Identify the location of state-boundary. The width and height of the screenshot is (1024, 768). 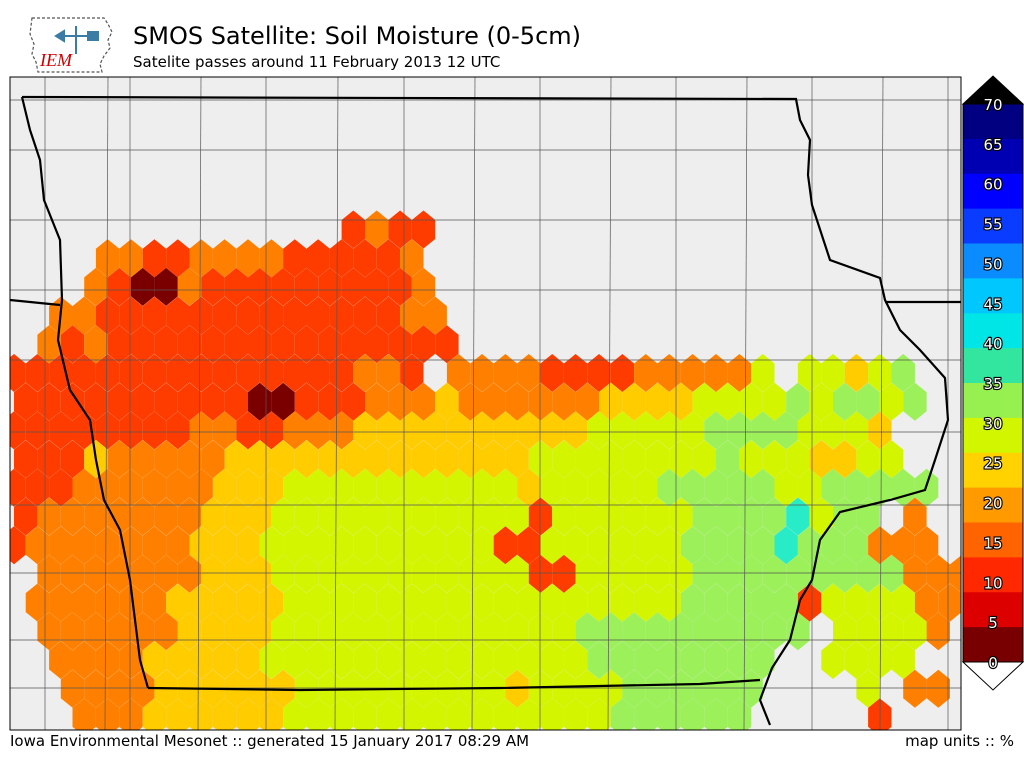
(85, 392).